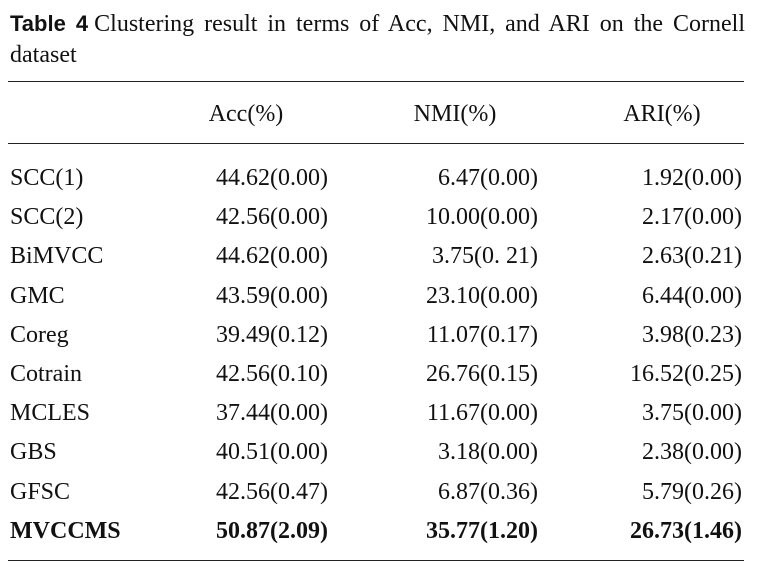 The height and width of the screenshot is (586, 764). What do you see at coordinates (272, 530) in the screenshot?
I see `metric-value: 50.87(2.09)` at bounding box center [272, 530].